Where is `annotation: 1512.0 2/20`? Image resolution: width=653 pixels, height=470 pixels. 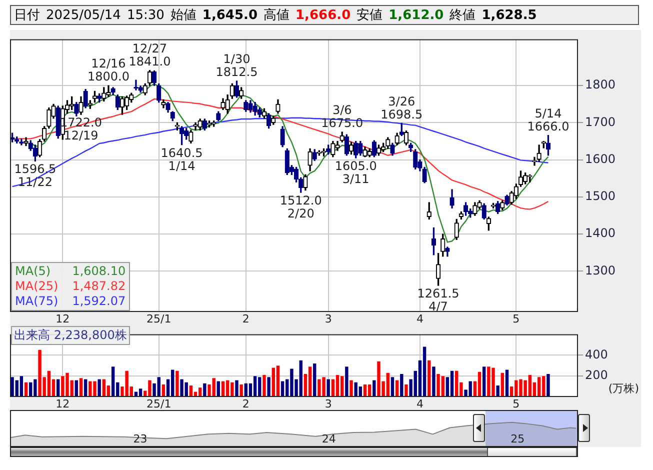
annotation: 1512.0 2/20 is located at coordinates (301, 207).